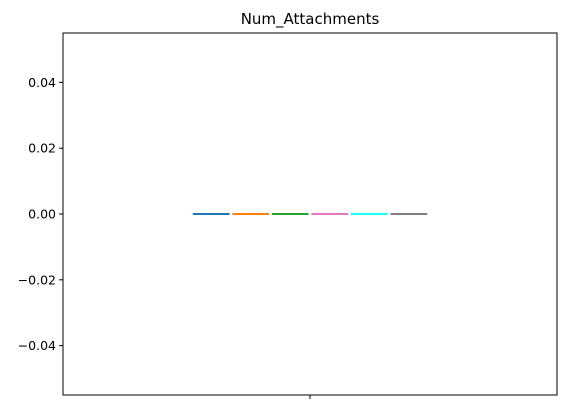 The image size is (567, 416). I want to click on y-axis: 0.04 0.02 0.00 −0.02 −0.04, so click(40, 214).